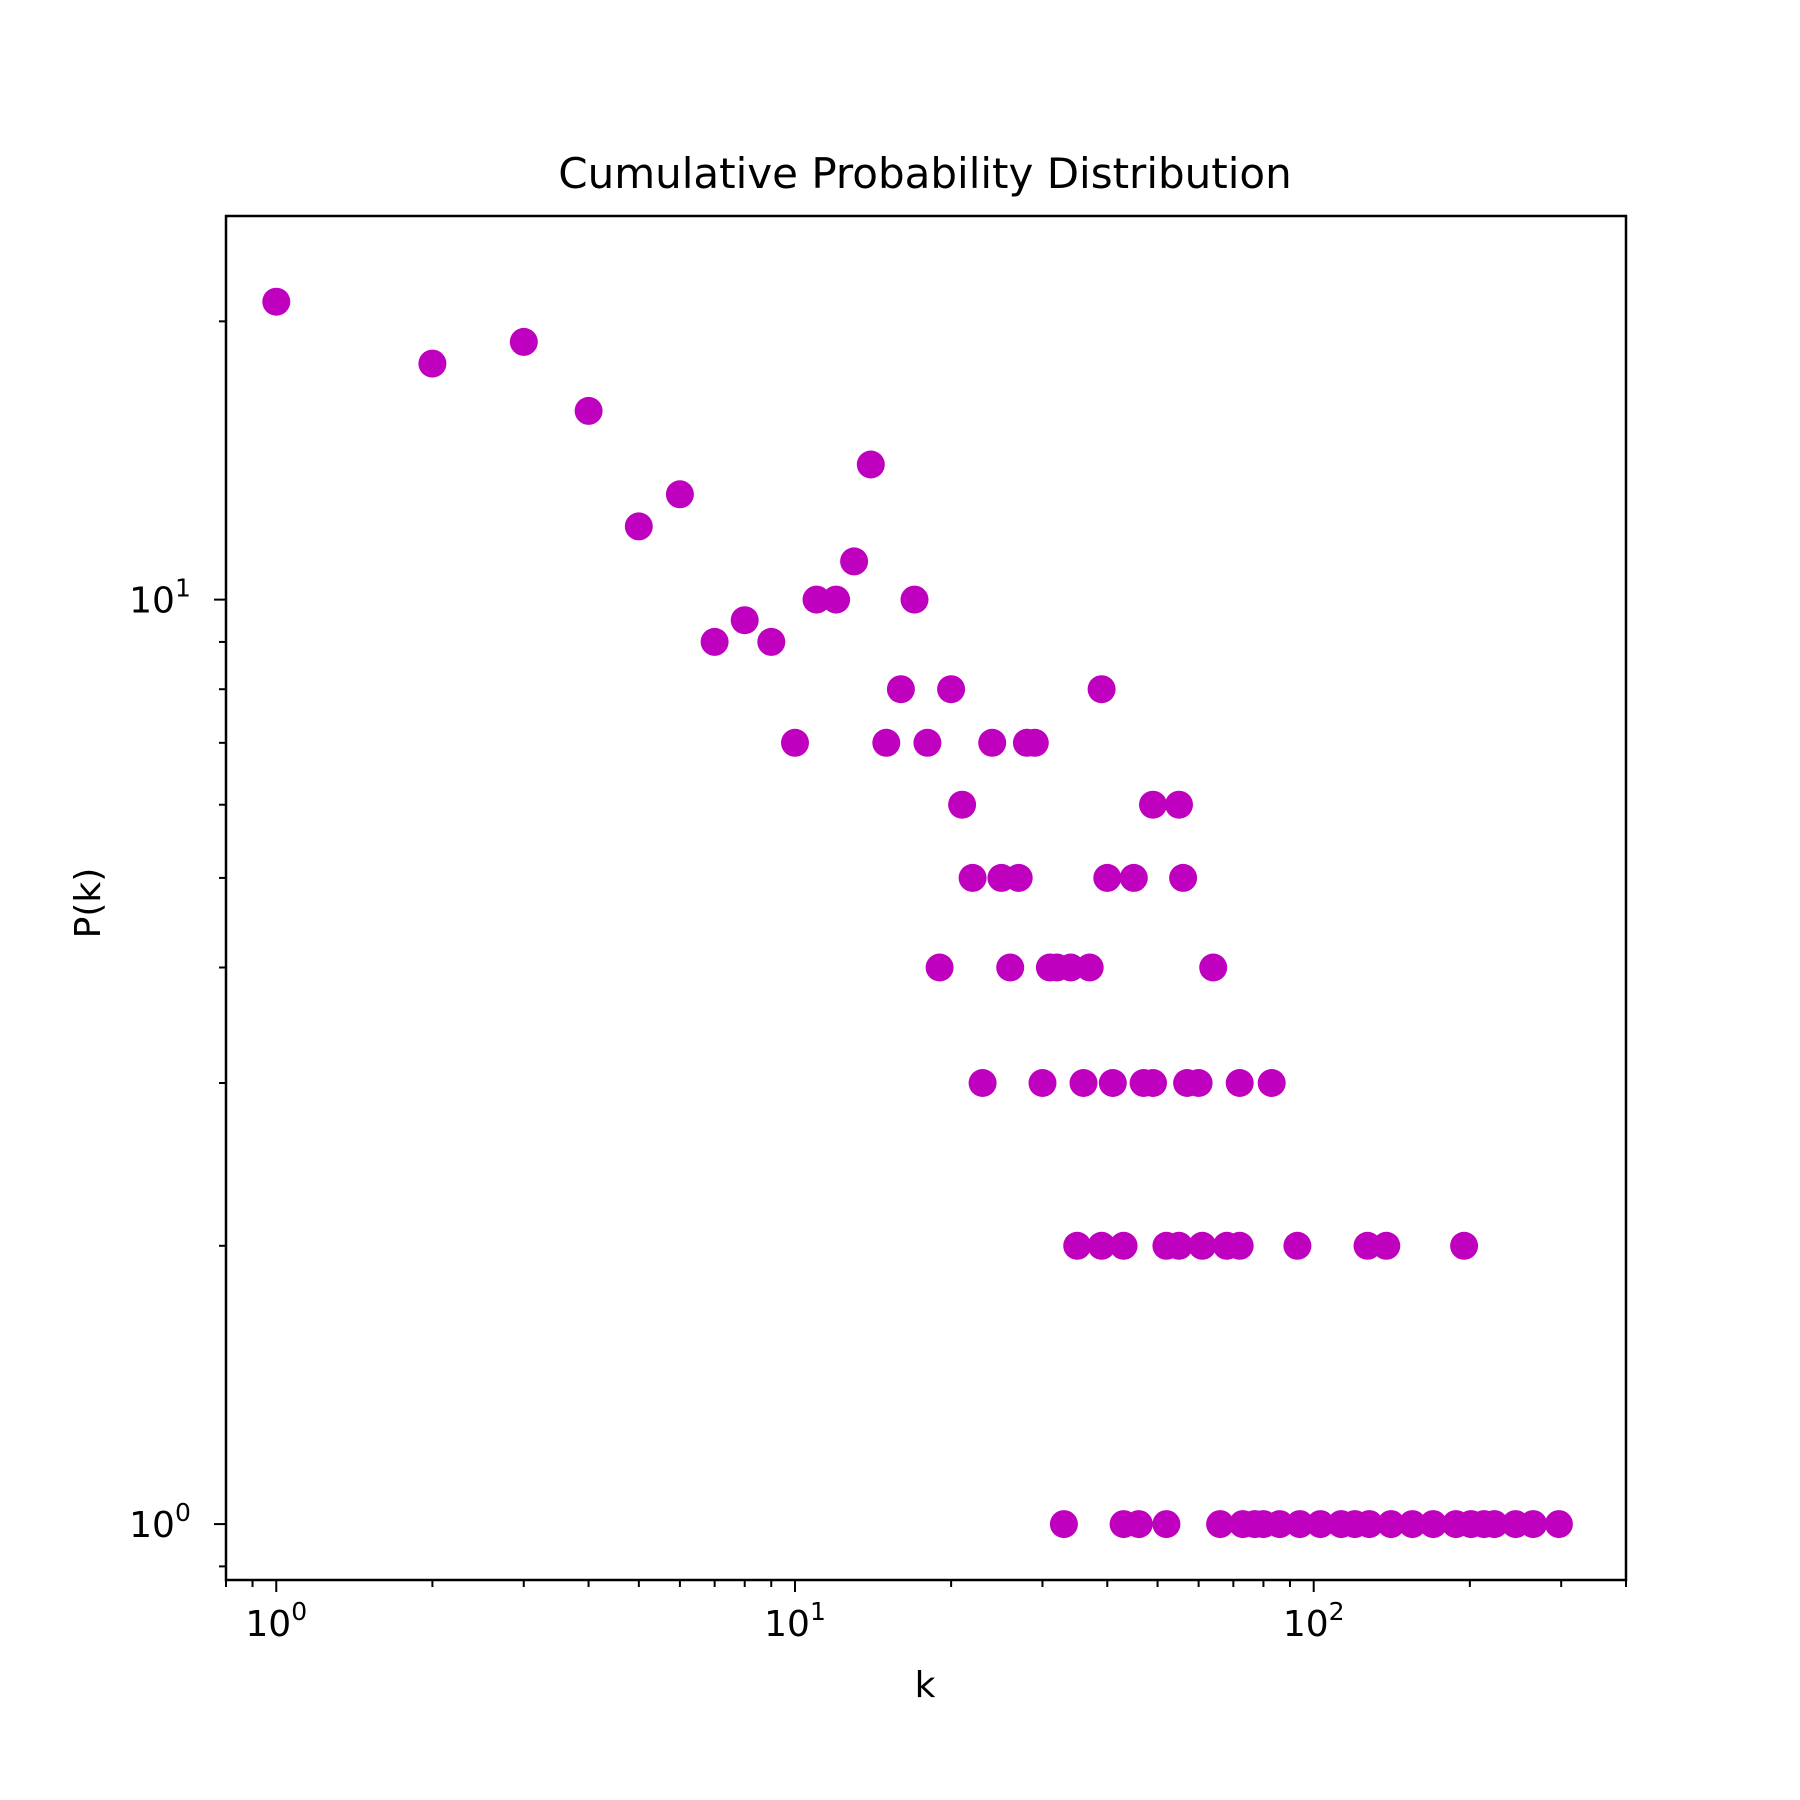 The width and height of the screenshot is (1800, 1800). What do you see at coordinates (925, 1685) in the screenshot?
I see `x-axis-label: k` at bounding box center [925, 1685].